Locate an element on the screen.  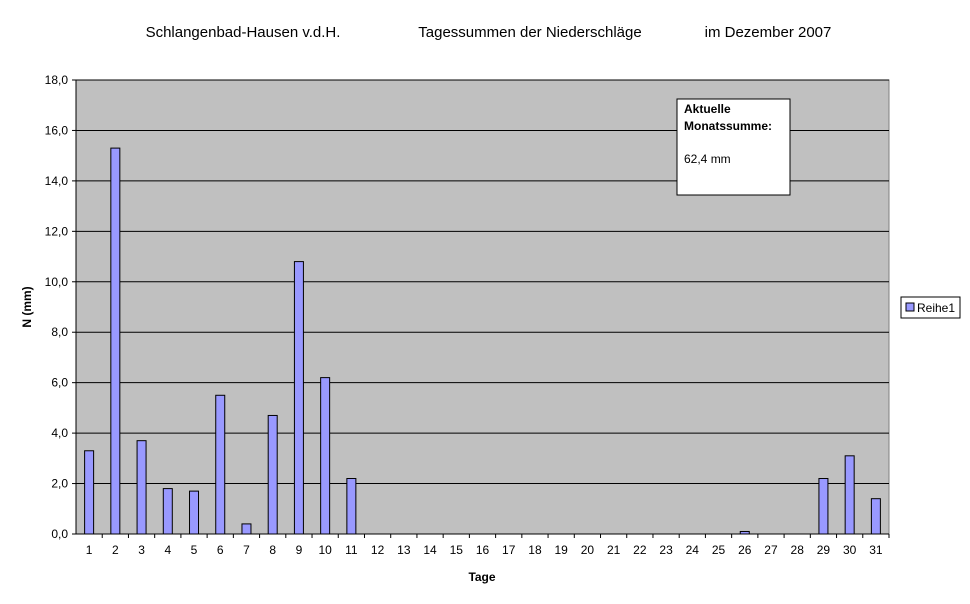
x-tick-label: 1 is located at coordinates (89, 550).